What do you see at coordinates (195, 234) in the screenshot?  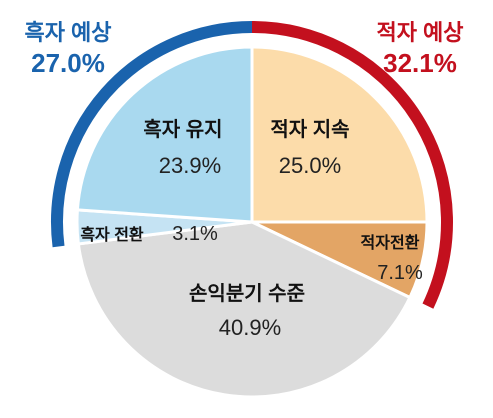 I see `slice-value-surplus-turn: 3.1%` at bounding box center [195, 234].